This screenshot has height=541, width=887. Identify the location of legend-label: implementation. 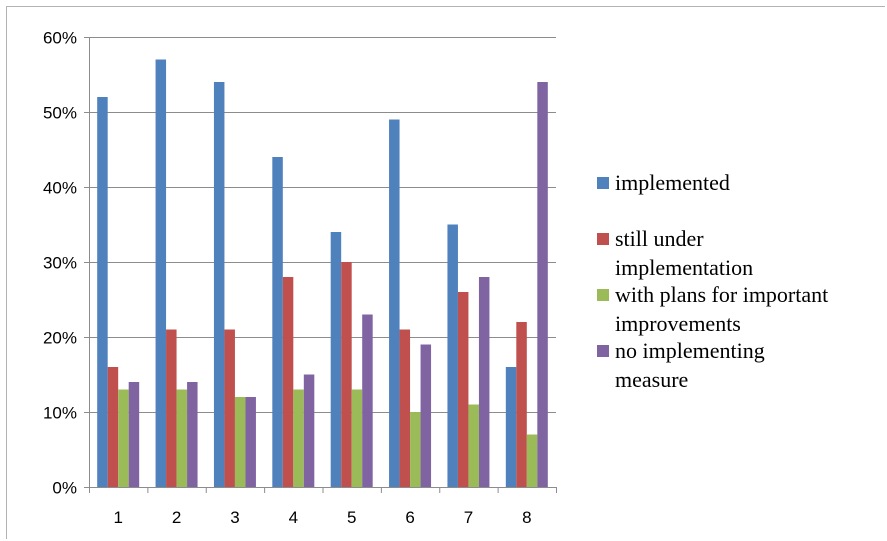
(684, 267).